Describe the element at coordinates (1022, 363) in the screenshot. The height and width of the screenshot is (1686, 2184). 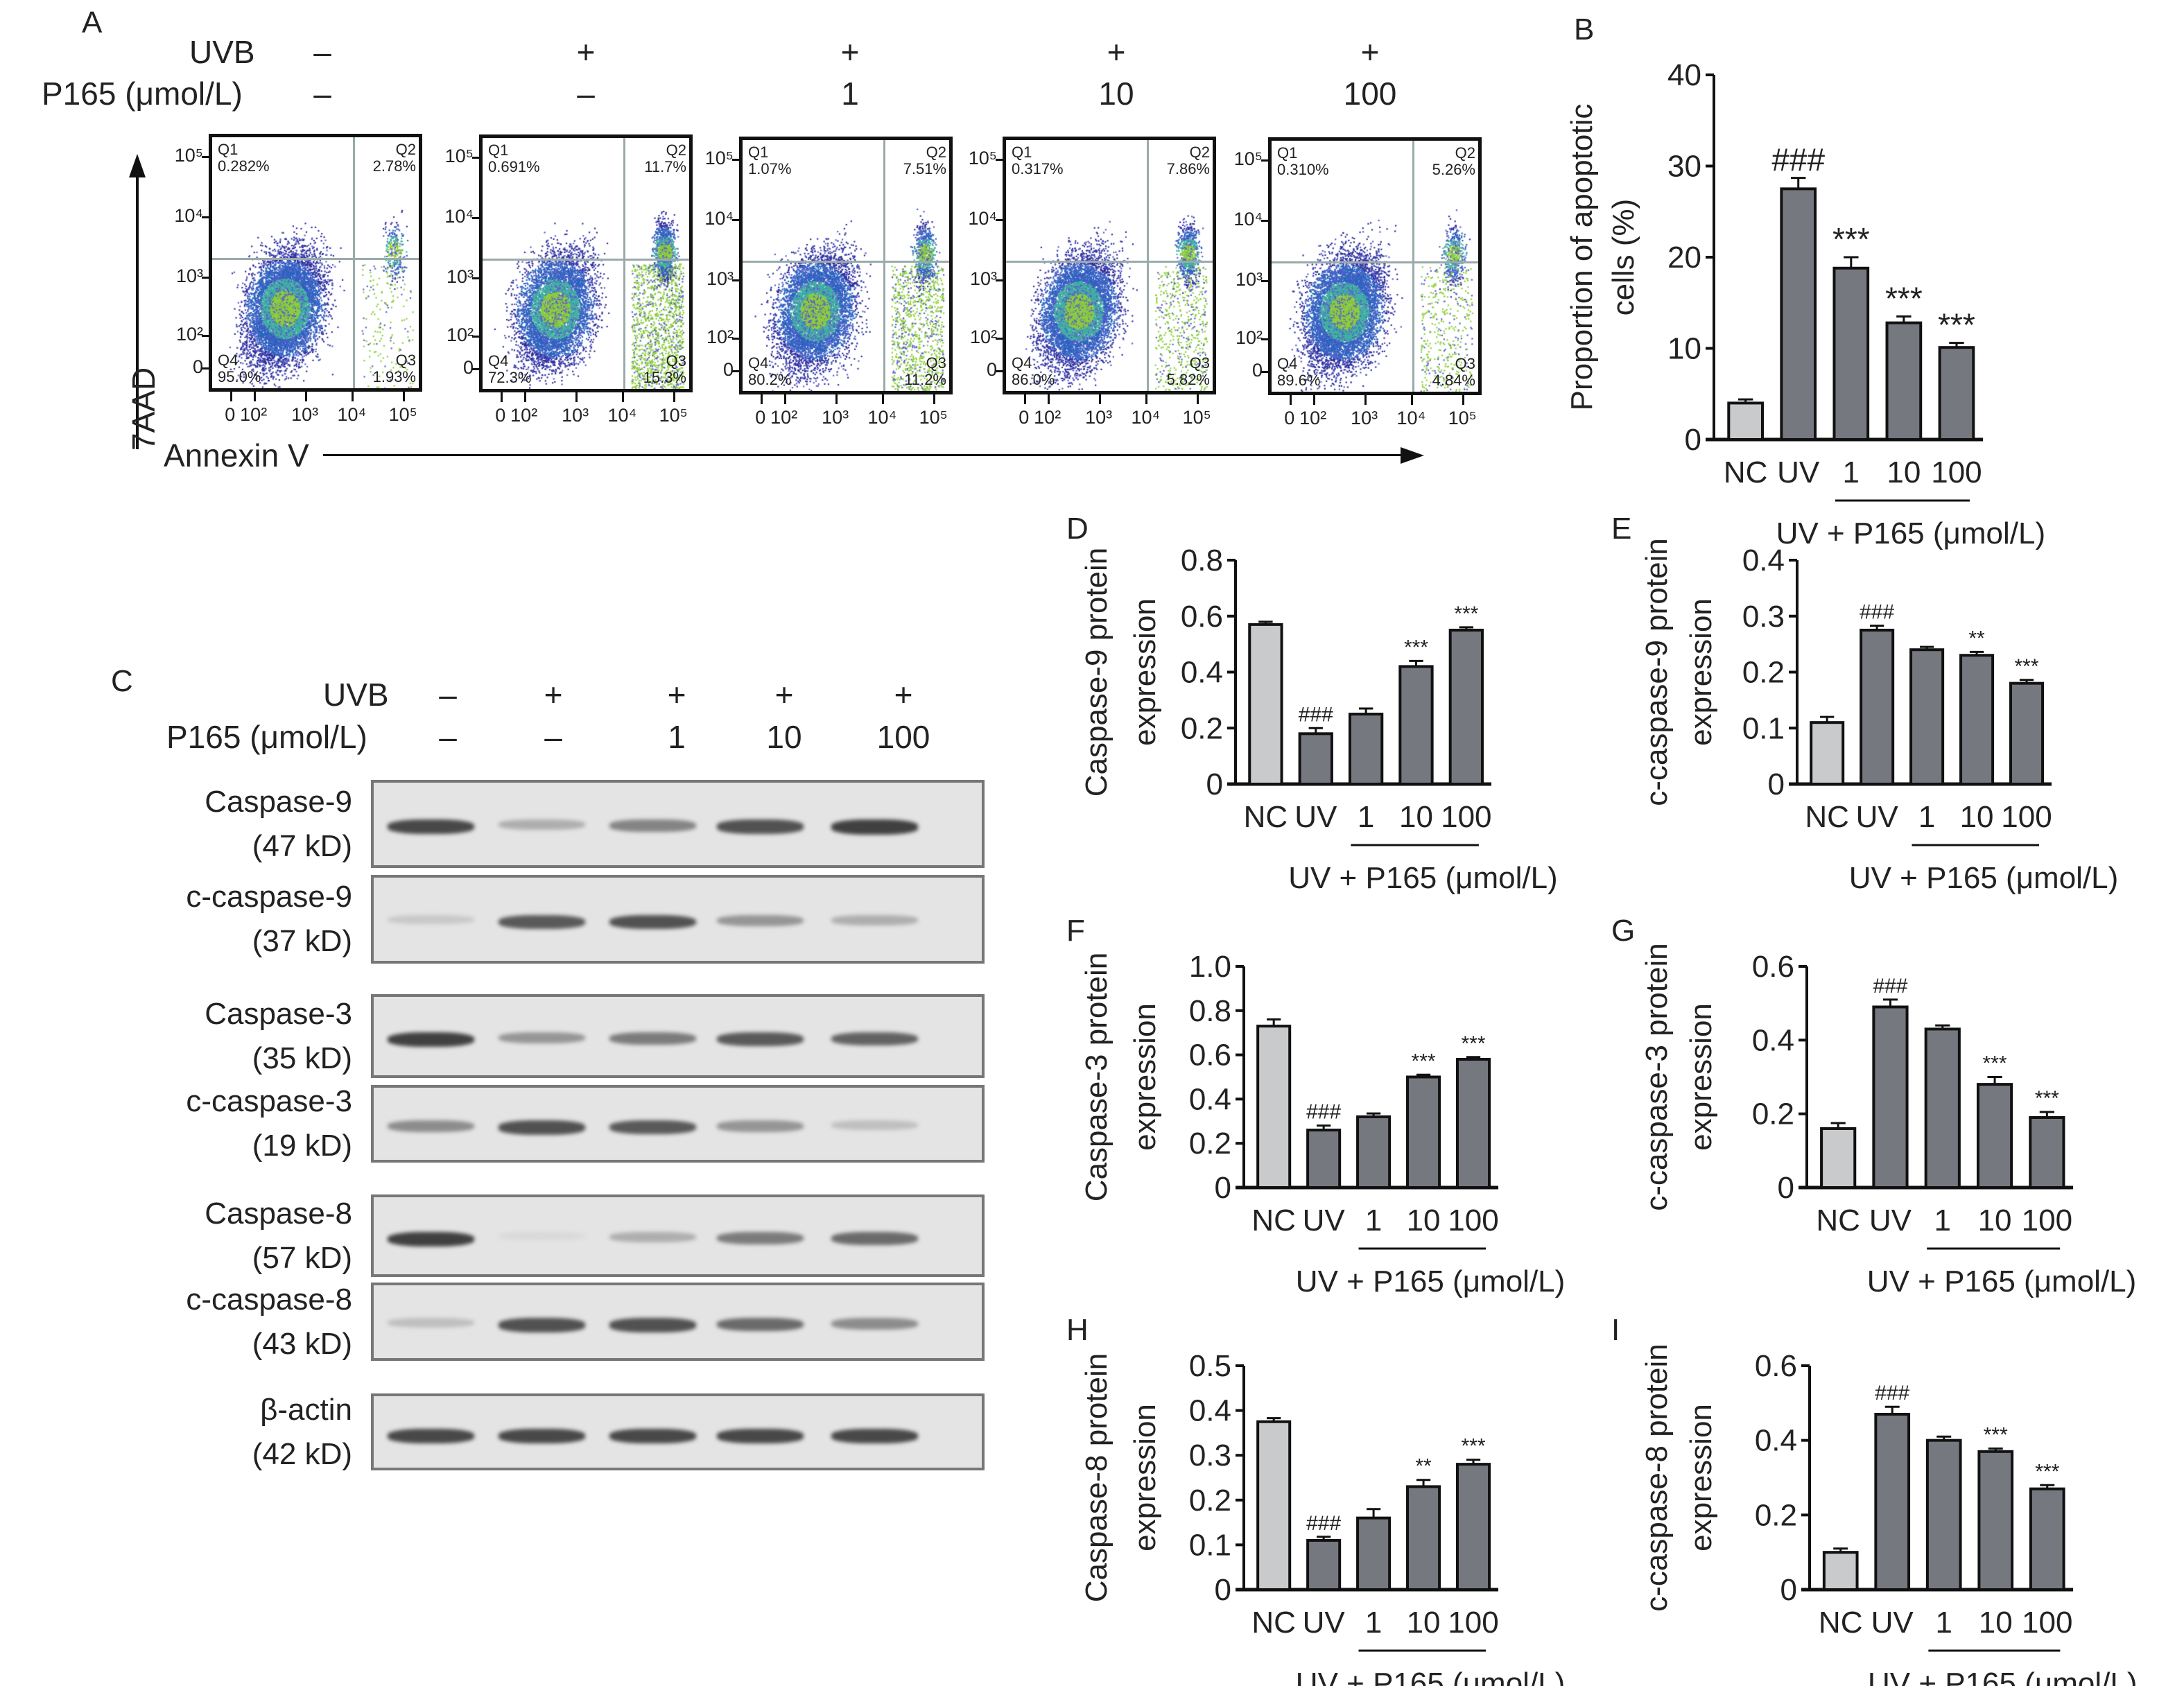
I see `quadrant-name: Q4` at that location.